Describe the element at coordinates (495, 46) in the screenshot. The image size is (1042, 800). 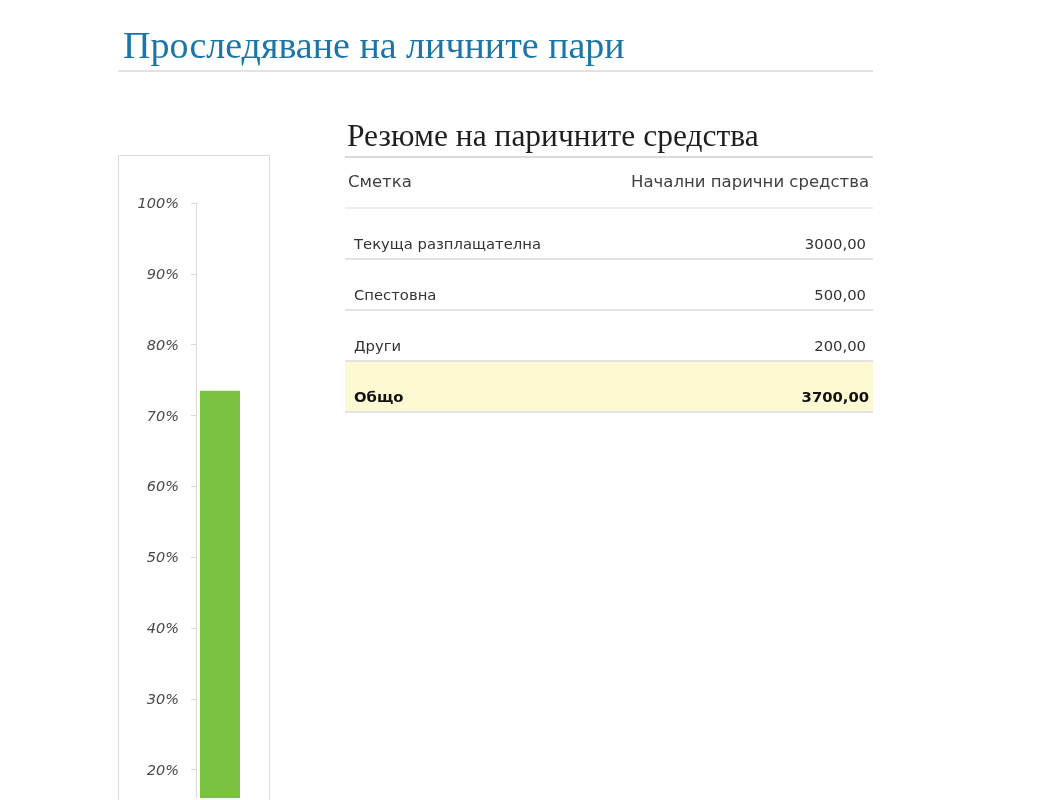
I see `text: Проследяване на личните пари` at that location.